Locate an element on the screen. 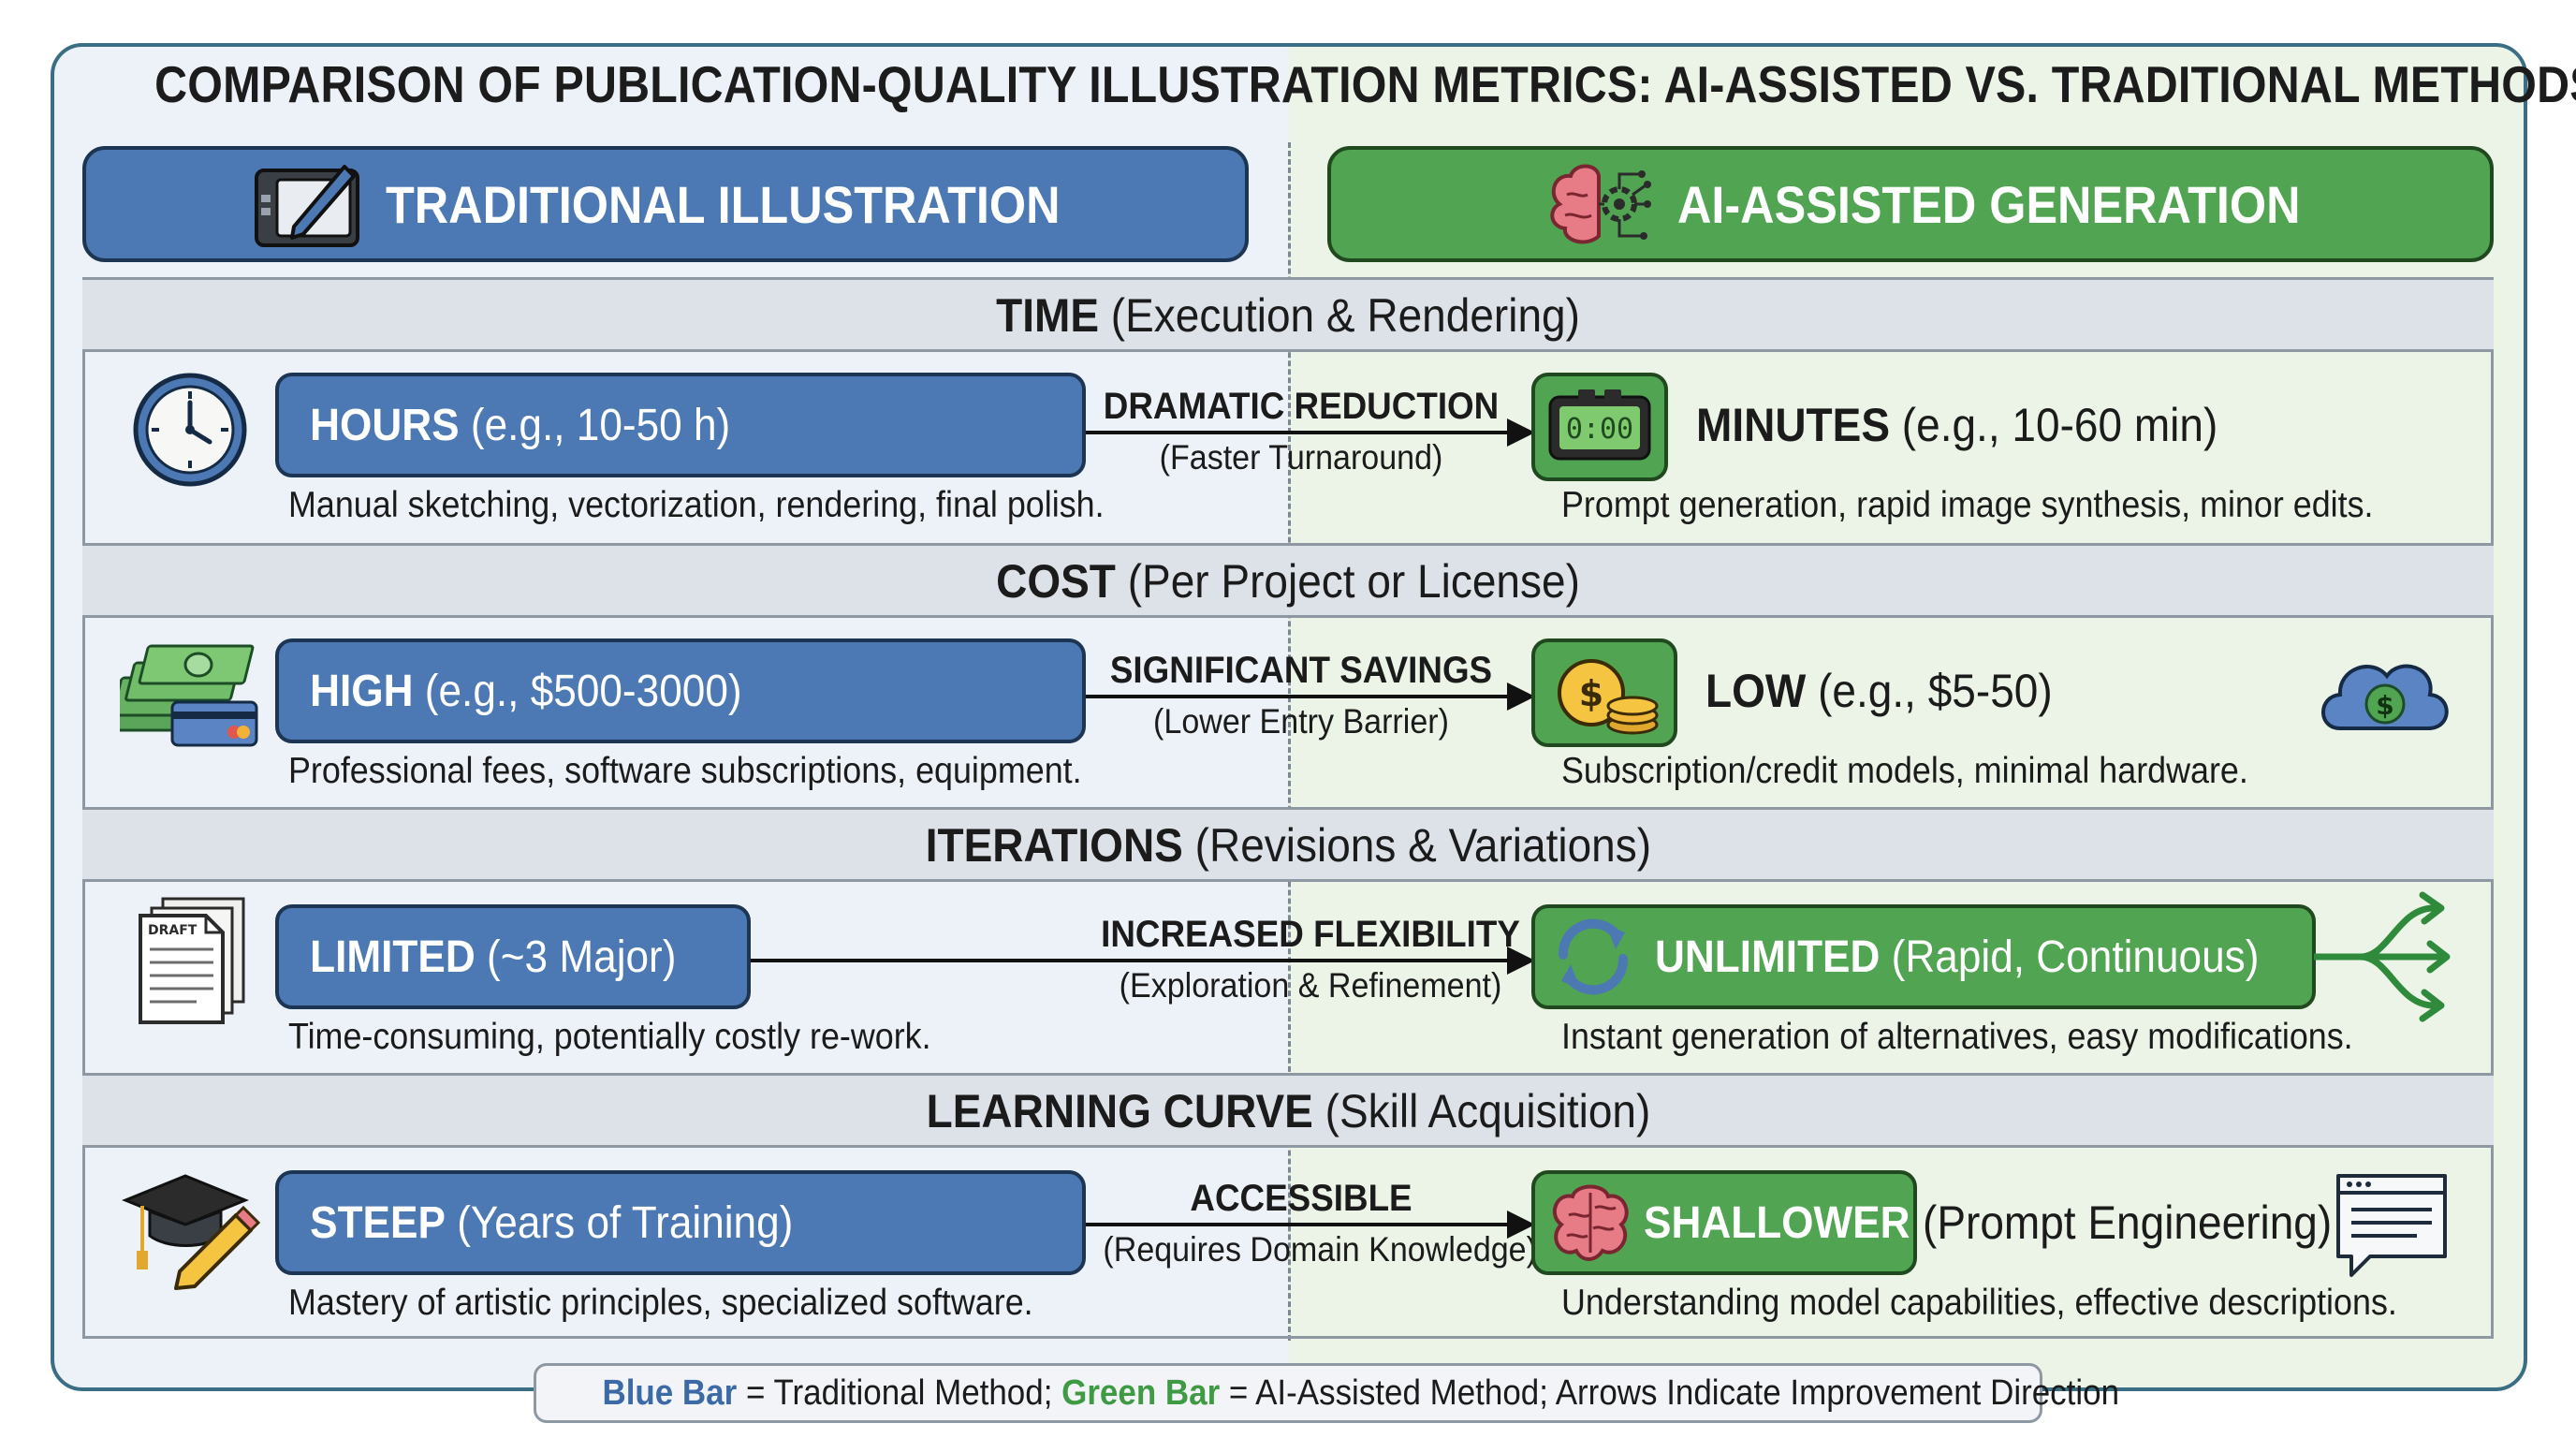  legend-green-term: Green Bar is located at coordinates (1141, 1393).